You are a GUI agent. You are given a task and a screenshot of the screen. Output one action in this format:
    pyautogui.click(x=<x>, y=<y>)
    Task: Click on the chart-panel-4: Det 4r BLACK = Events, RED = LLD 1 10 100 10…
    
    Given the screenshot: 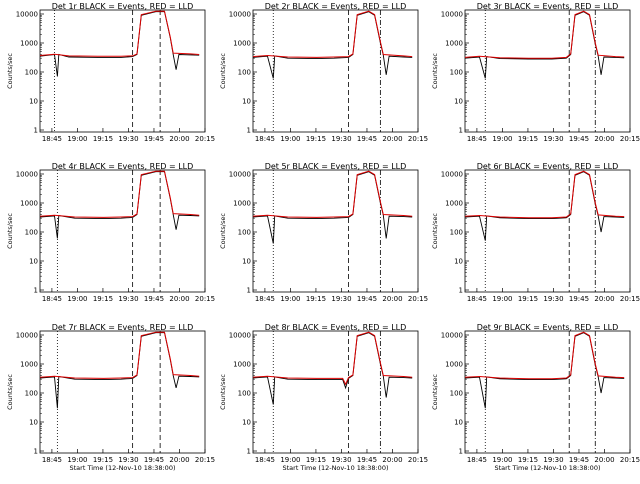 What is the action you would take?
    pyautogui.click(x=110, y=232)
    